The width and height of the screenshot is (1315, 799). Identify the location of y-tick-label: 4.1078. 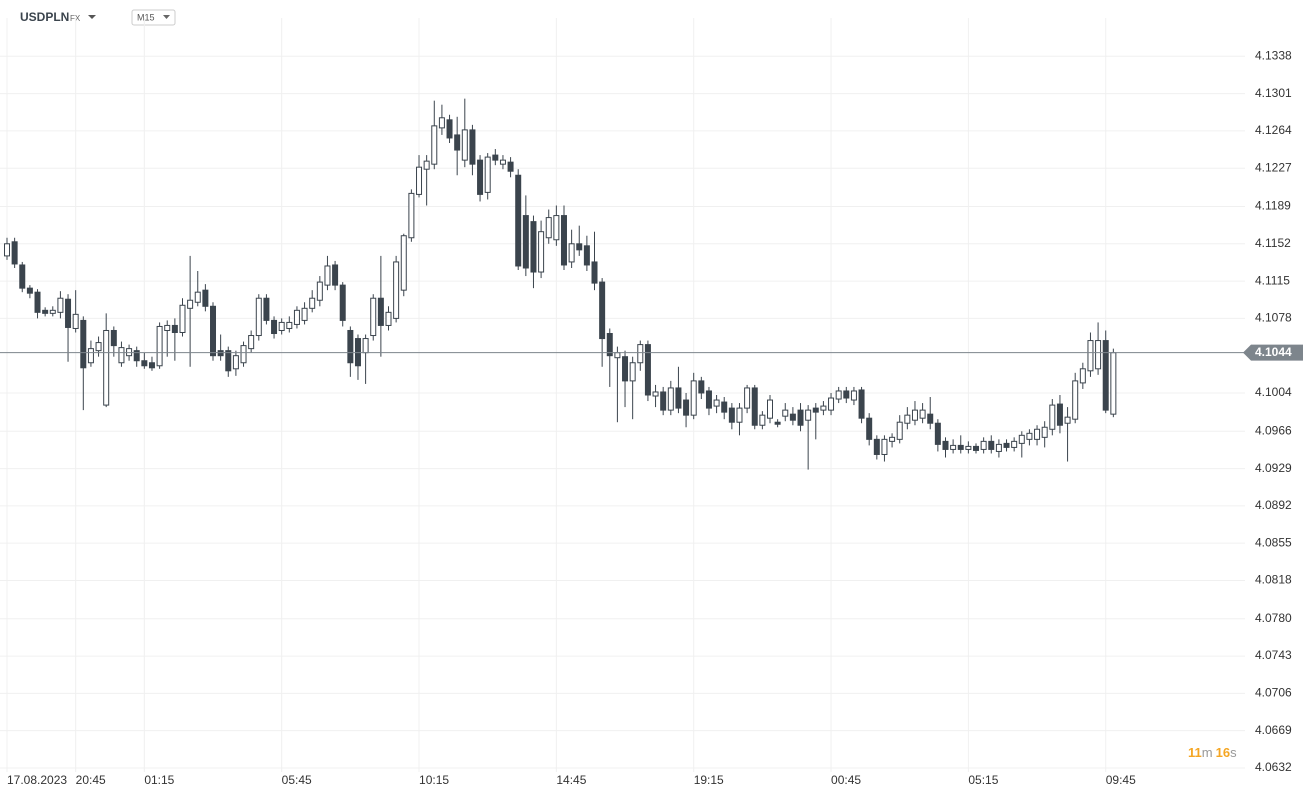
(1273, 318).